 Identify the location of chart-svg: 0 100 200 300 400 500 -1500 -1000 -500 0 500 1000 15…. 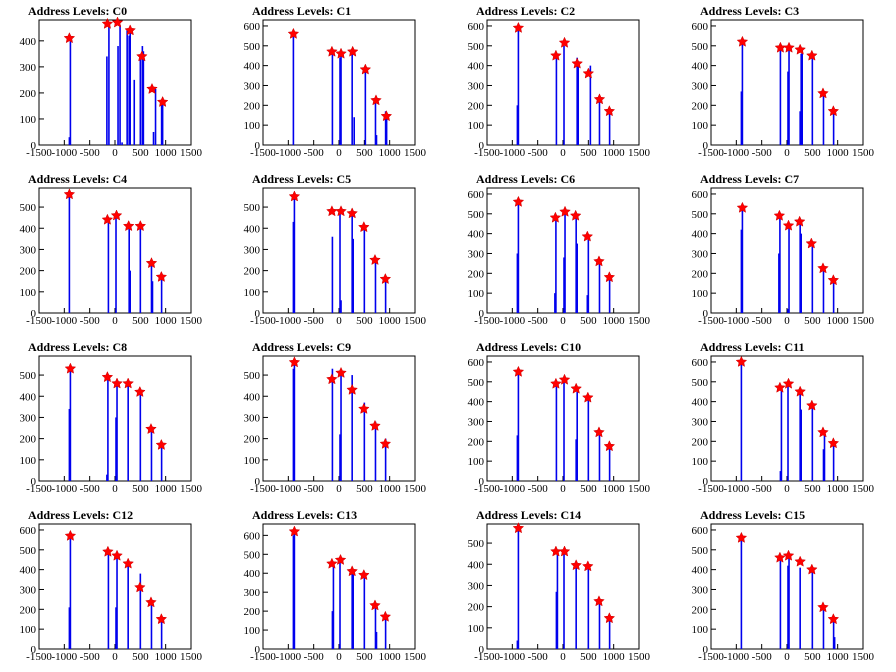
(335, 425).